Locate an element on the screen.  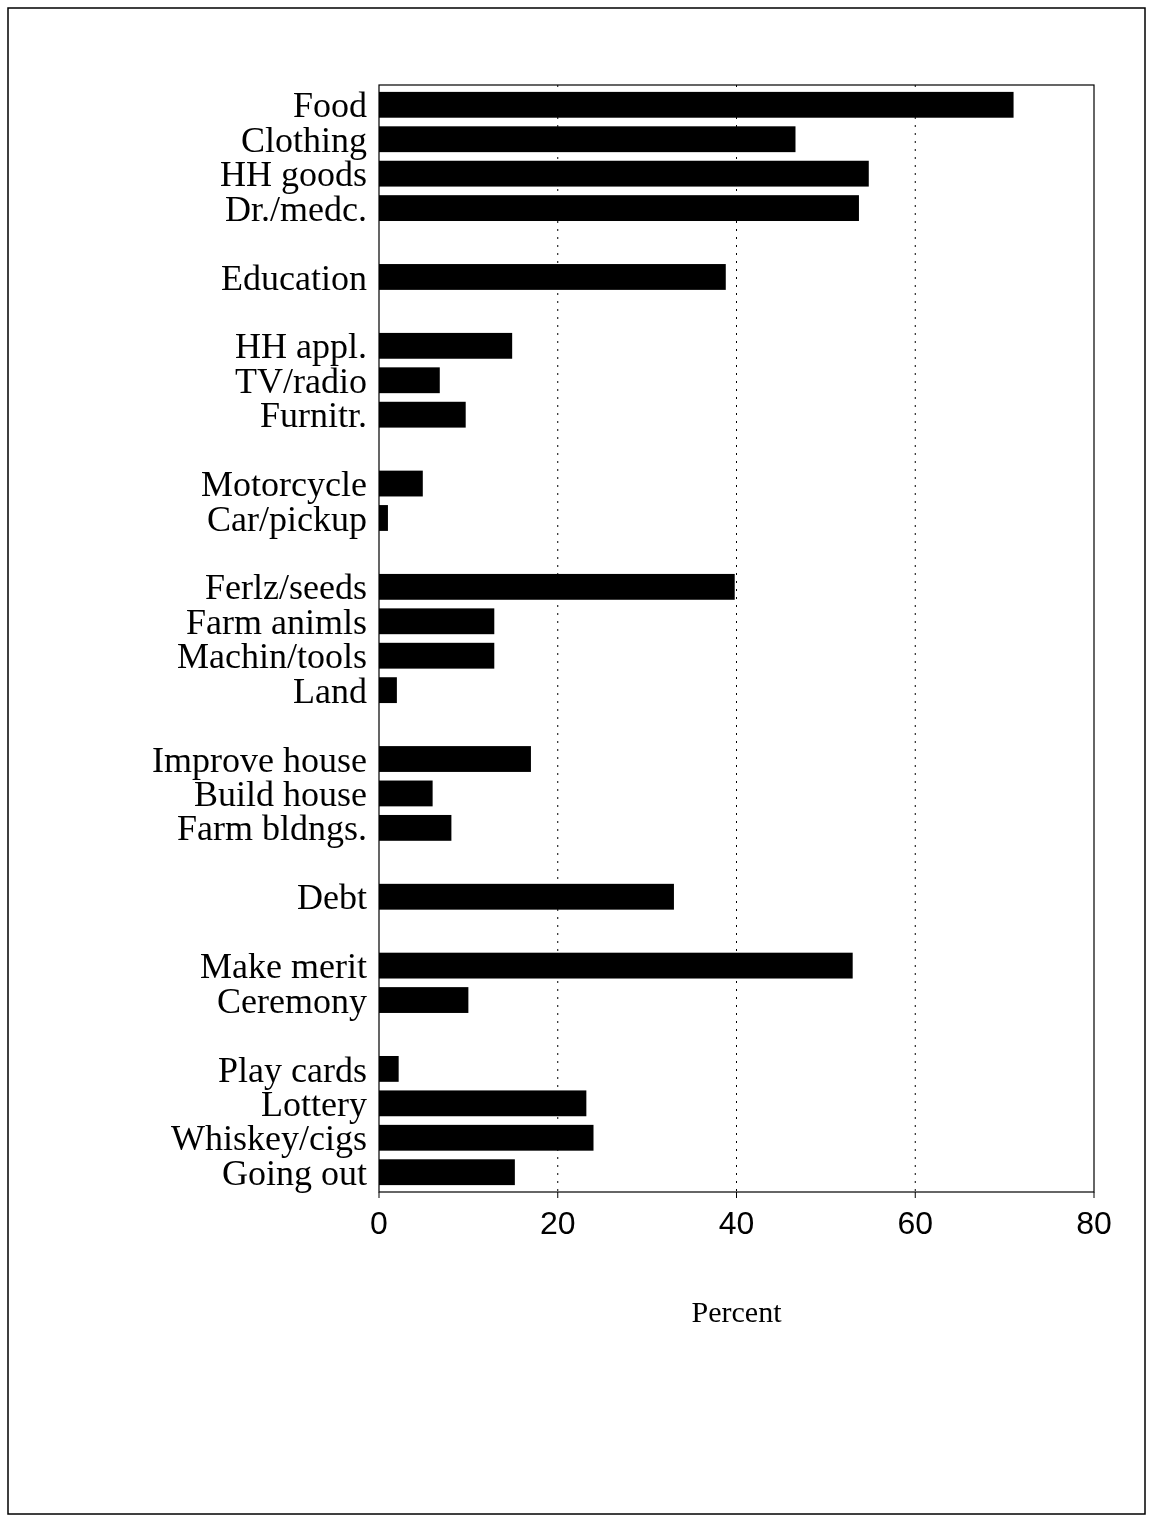
x-tick-label: 20 is located at coordinates (557, 1223).